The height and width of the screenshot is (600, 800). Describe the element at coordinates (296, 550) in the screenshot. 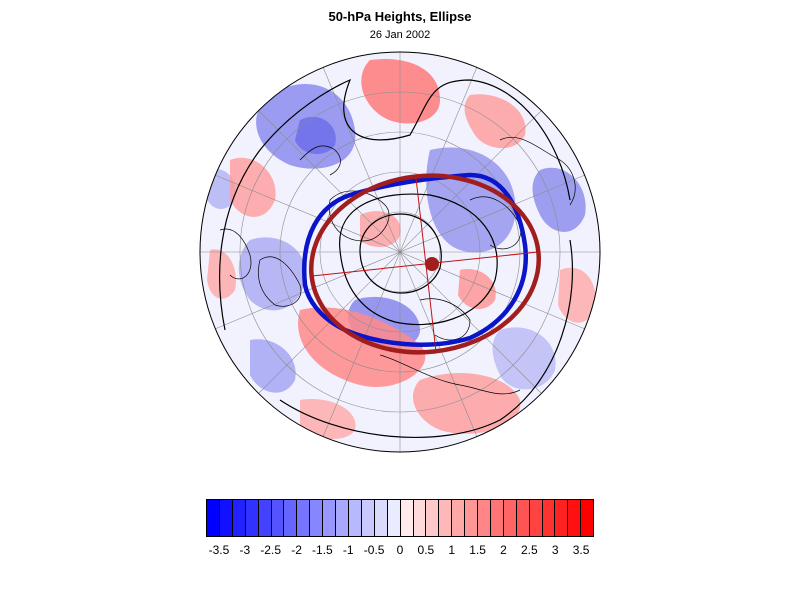

I see `colorbar-tick-label: -2` at that location.